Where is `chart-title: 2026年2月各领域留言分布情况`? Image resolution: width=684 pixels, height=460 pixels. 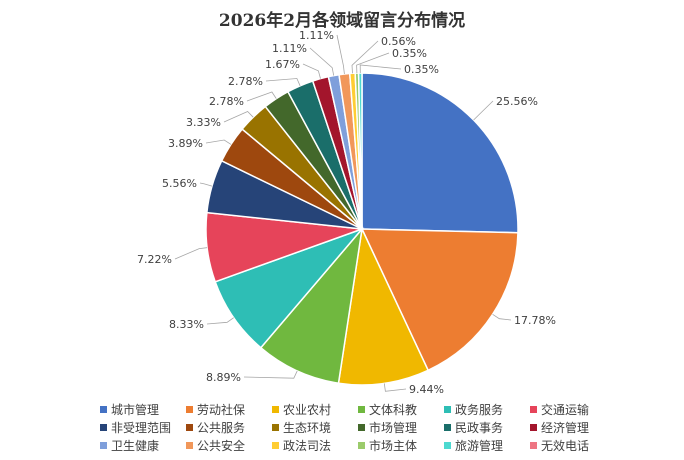 chart-title: 2026年2月各领域留言分布情况 is located at coordinates (342, 21).